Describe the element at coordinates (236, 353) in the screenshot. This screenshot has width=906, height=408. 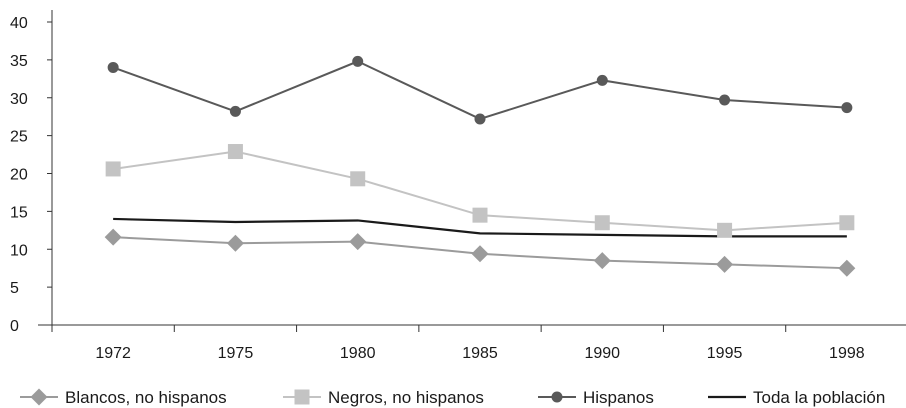
I see `x-tick-label: 1975` at that location.